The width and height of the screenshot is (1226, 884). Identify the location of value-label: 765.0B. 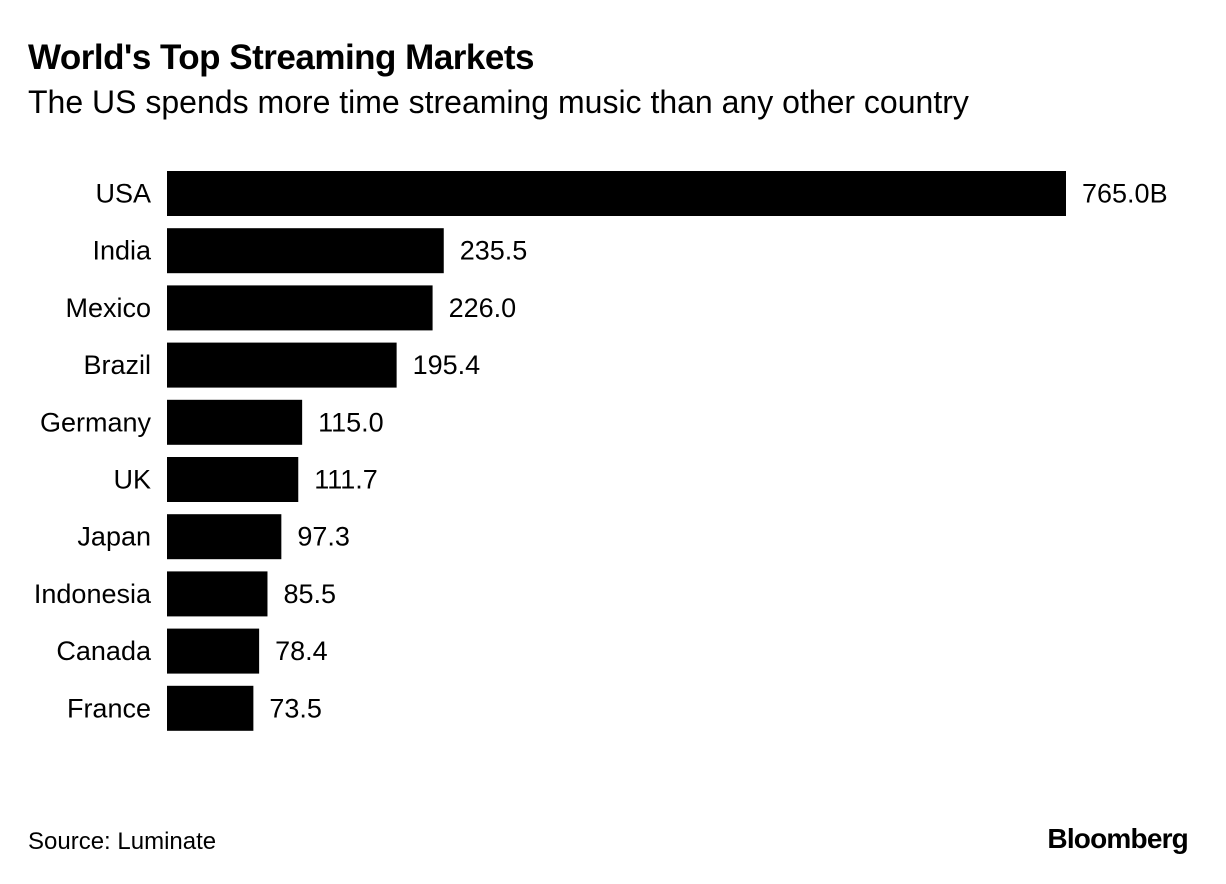
(1125, 194).